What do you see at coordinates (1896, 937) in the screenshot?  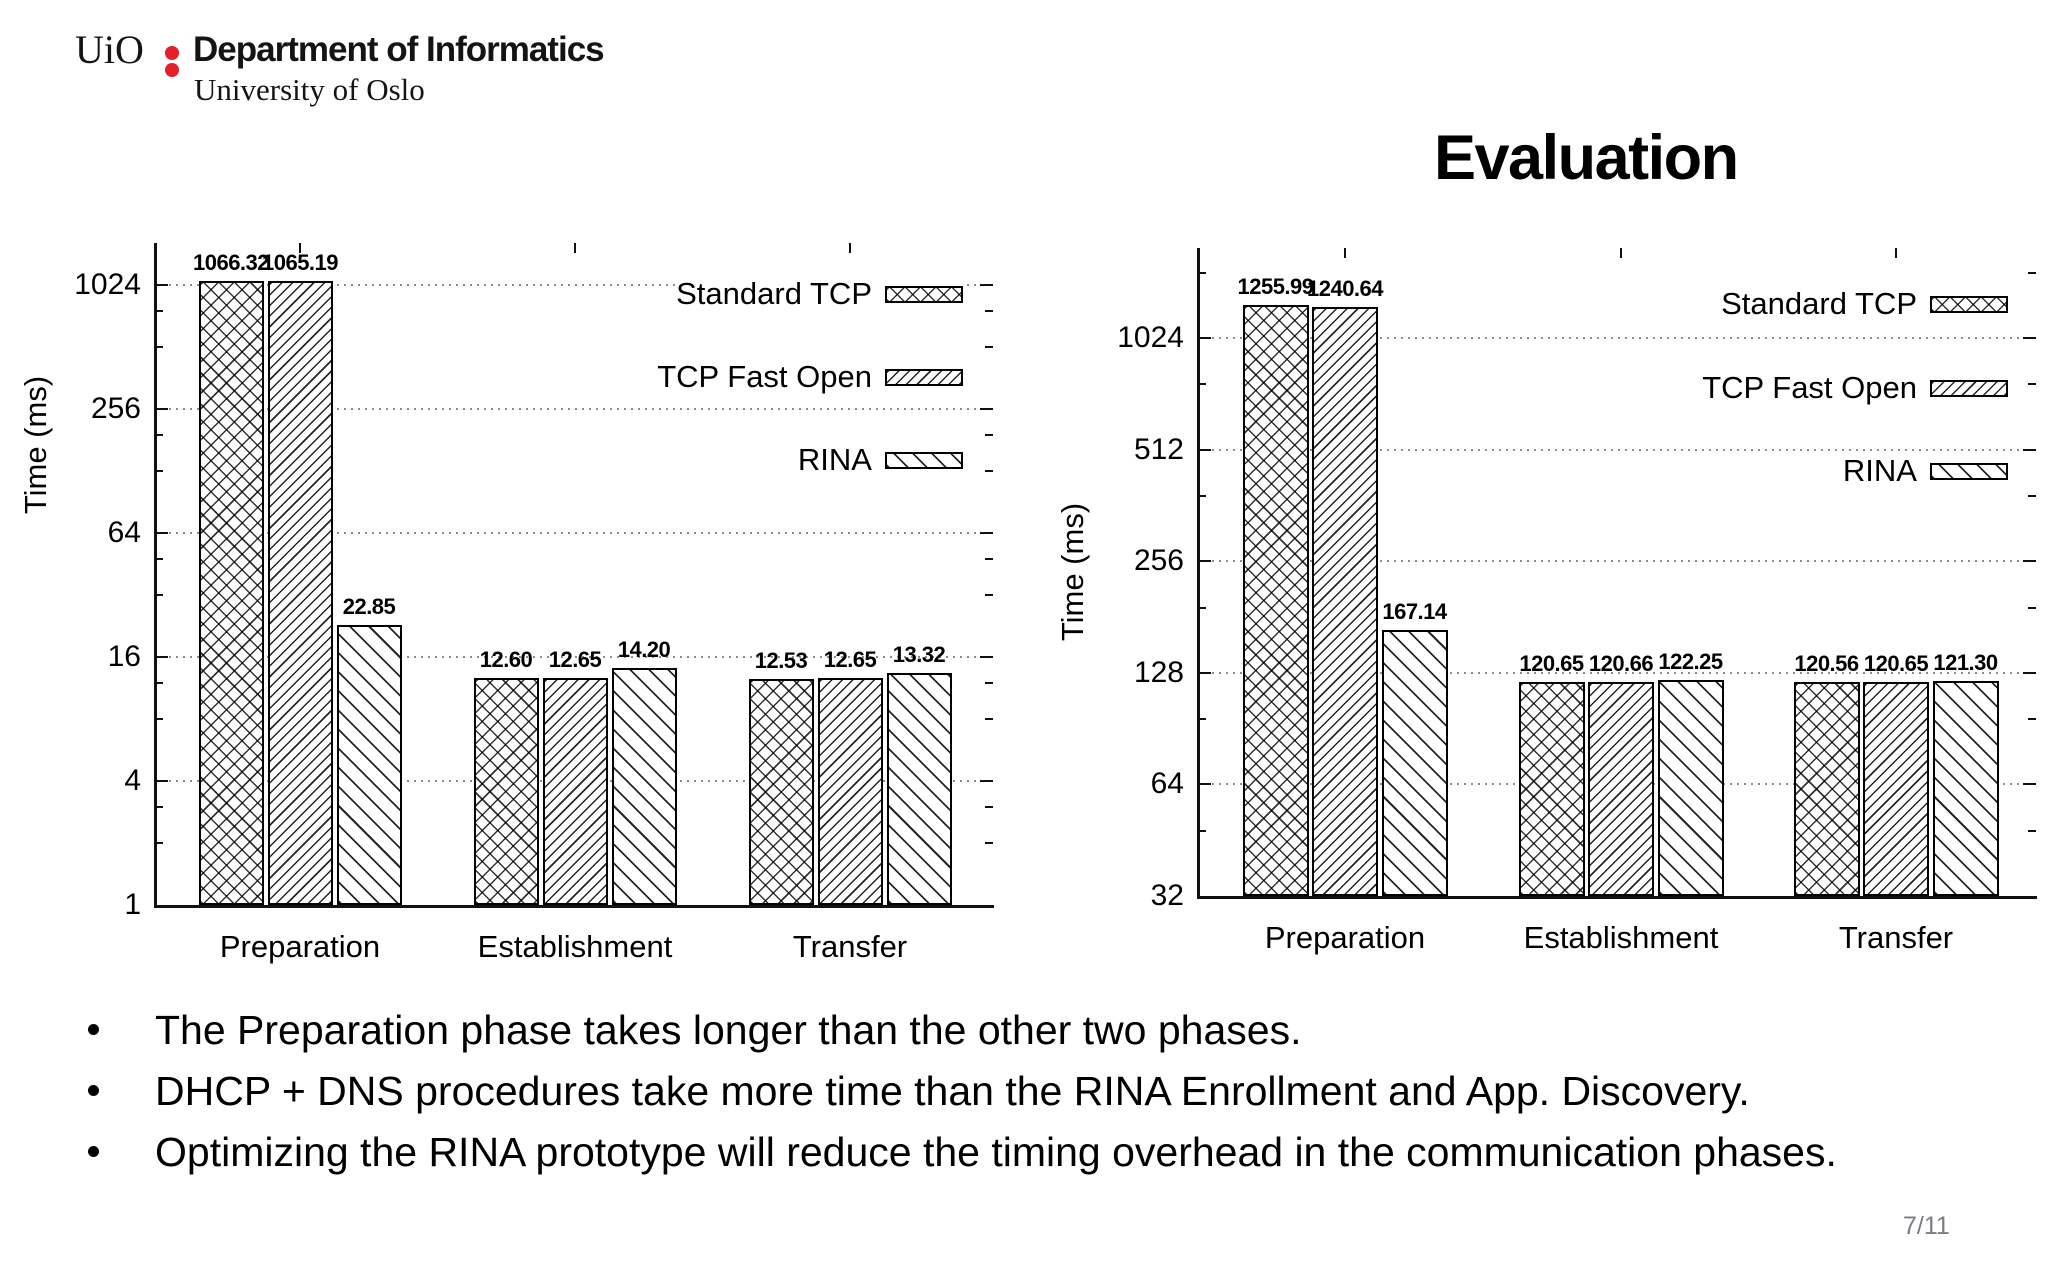 I see `category-label: Transfer` at bounding box center [1896, 937].